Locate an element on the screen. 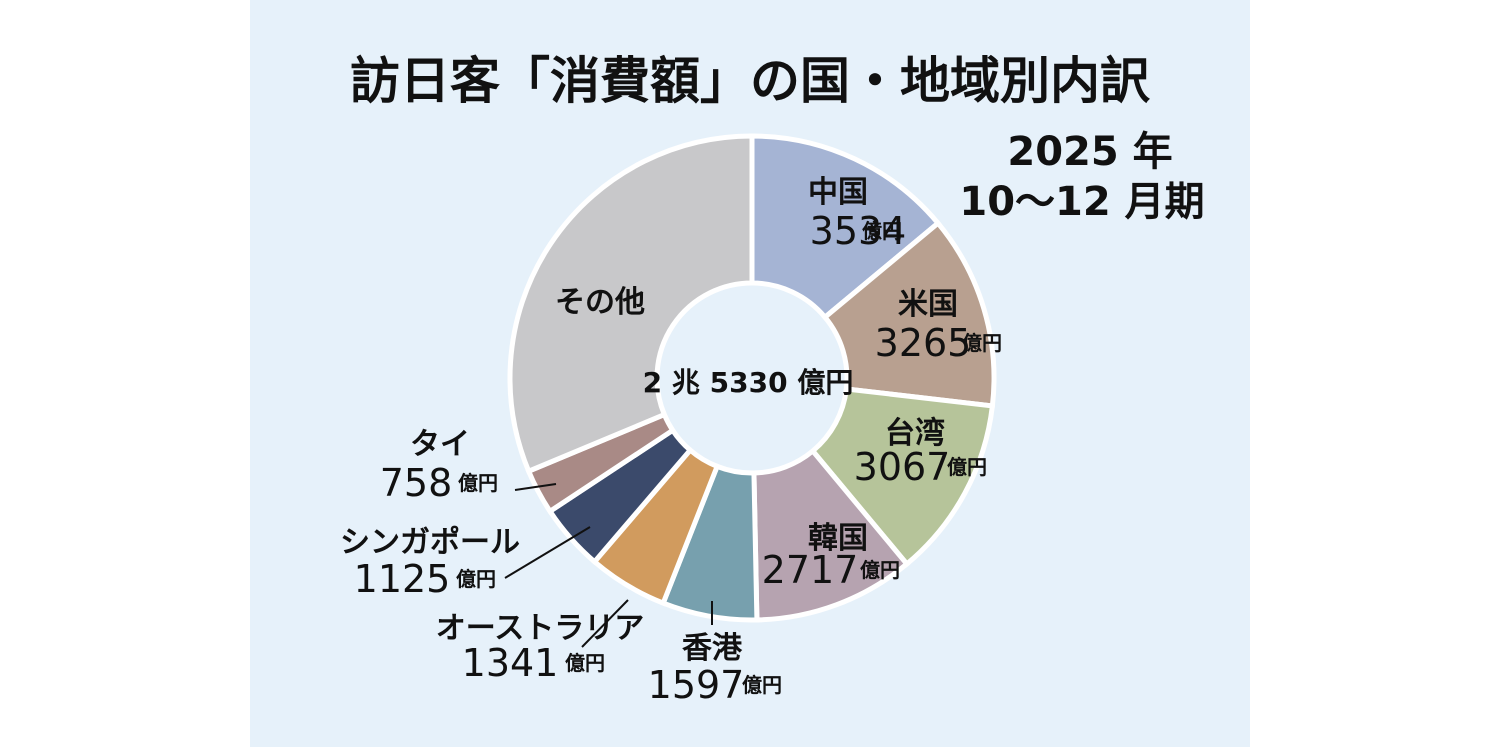 The width and height of the screenshot is (1500, 747). center-total-label: 2 兆 5330 億円 is located at coordinates (748, 382).